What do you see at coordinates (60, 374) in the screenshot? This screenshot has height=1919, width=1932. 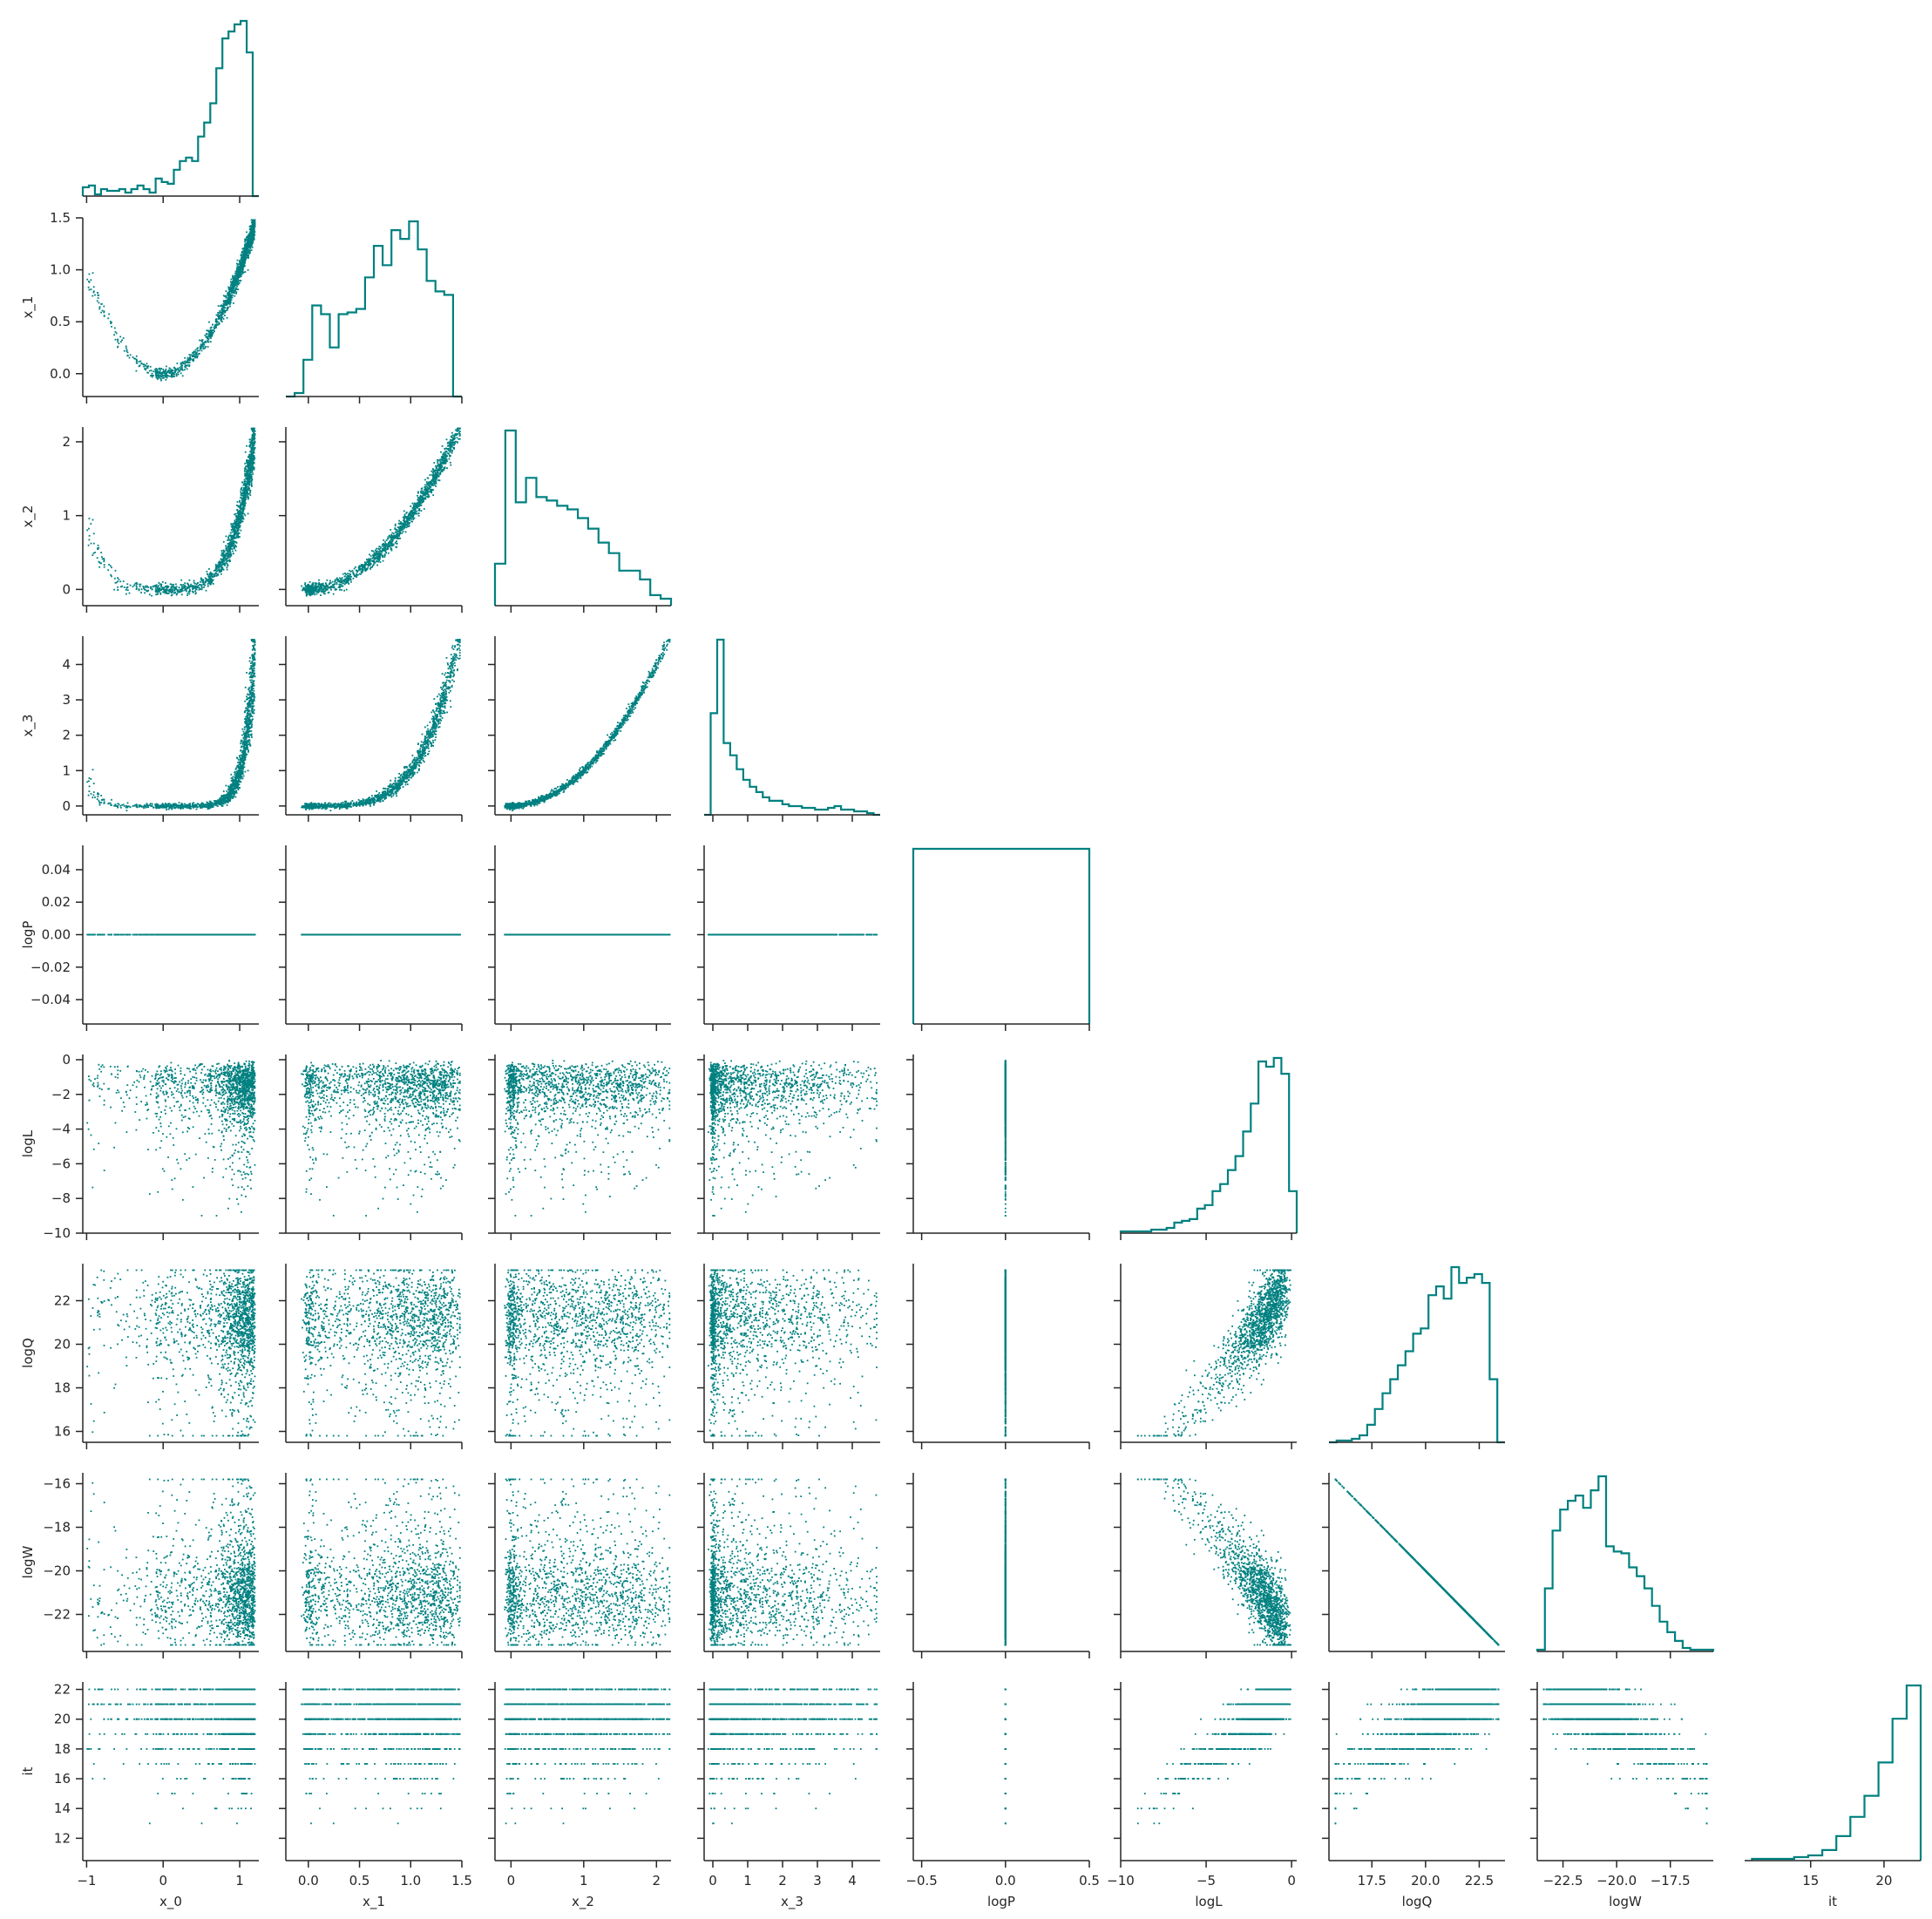 I see `y-tick-label: 0.0` at bounding box center [60, 374].